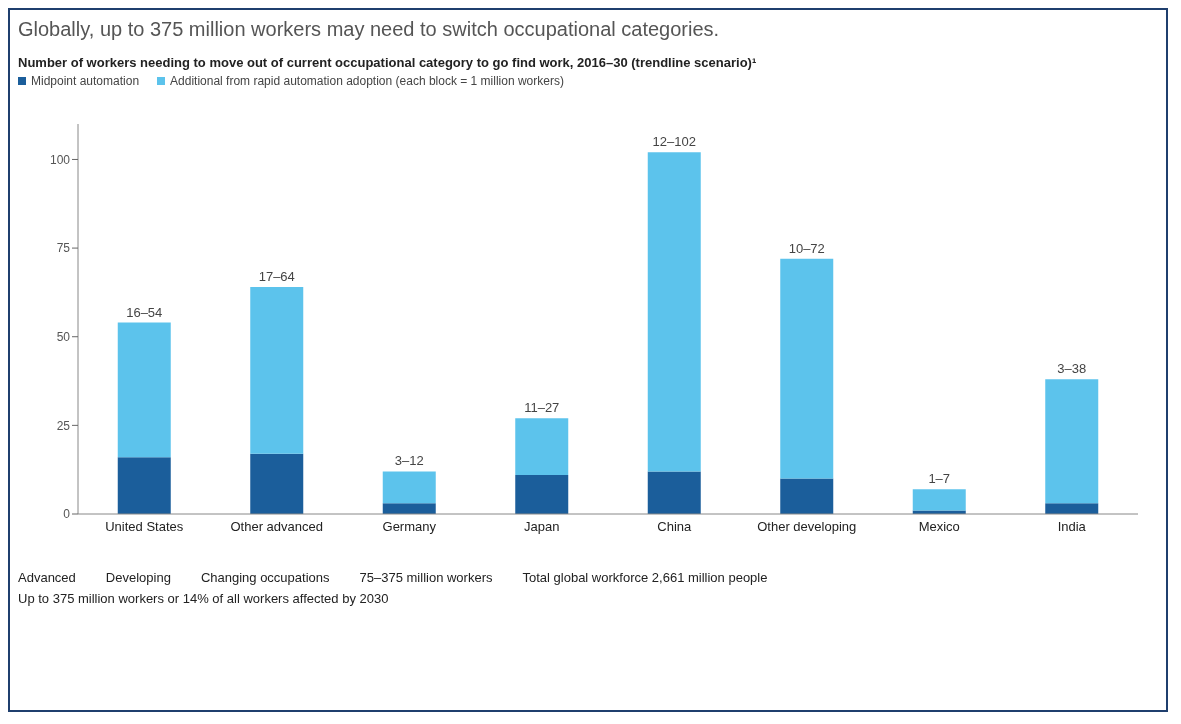 The width and height of the screenshot is (1181, 724). I want to click on x-tick-label: Other advanced, so click(277, 527).